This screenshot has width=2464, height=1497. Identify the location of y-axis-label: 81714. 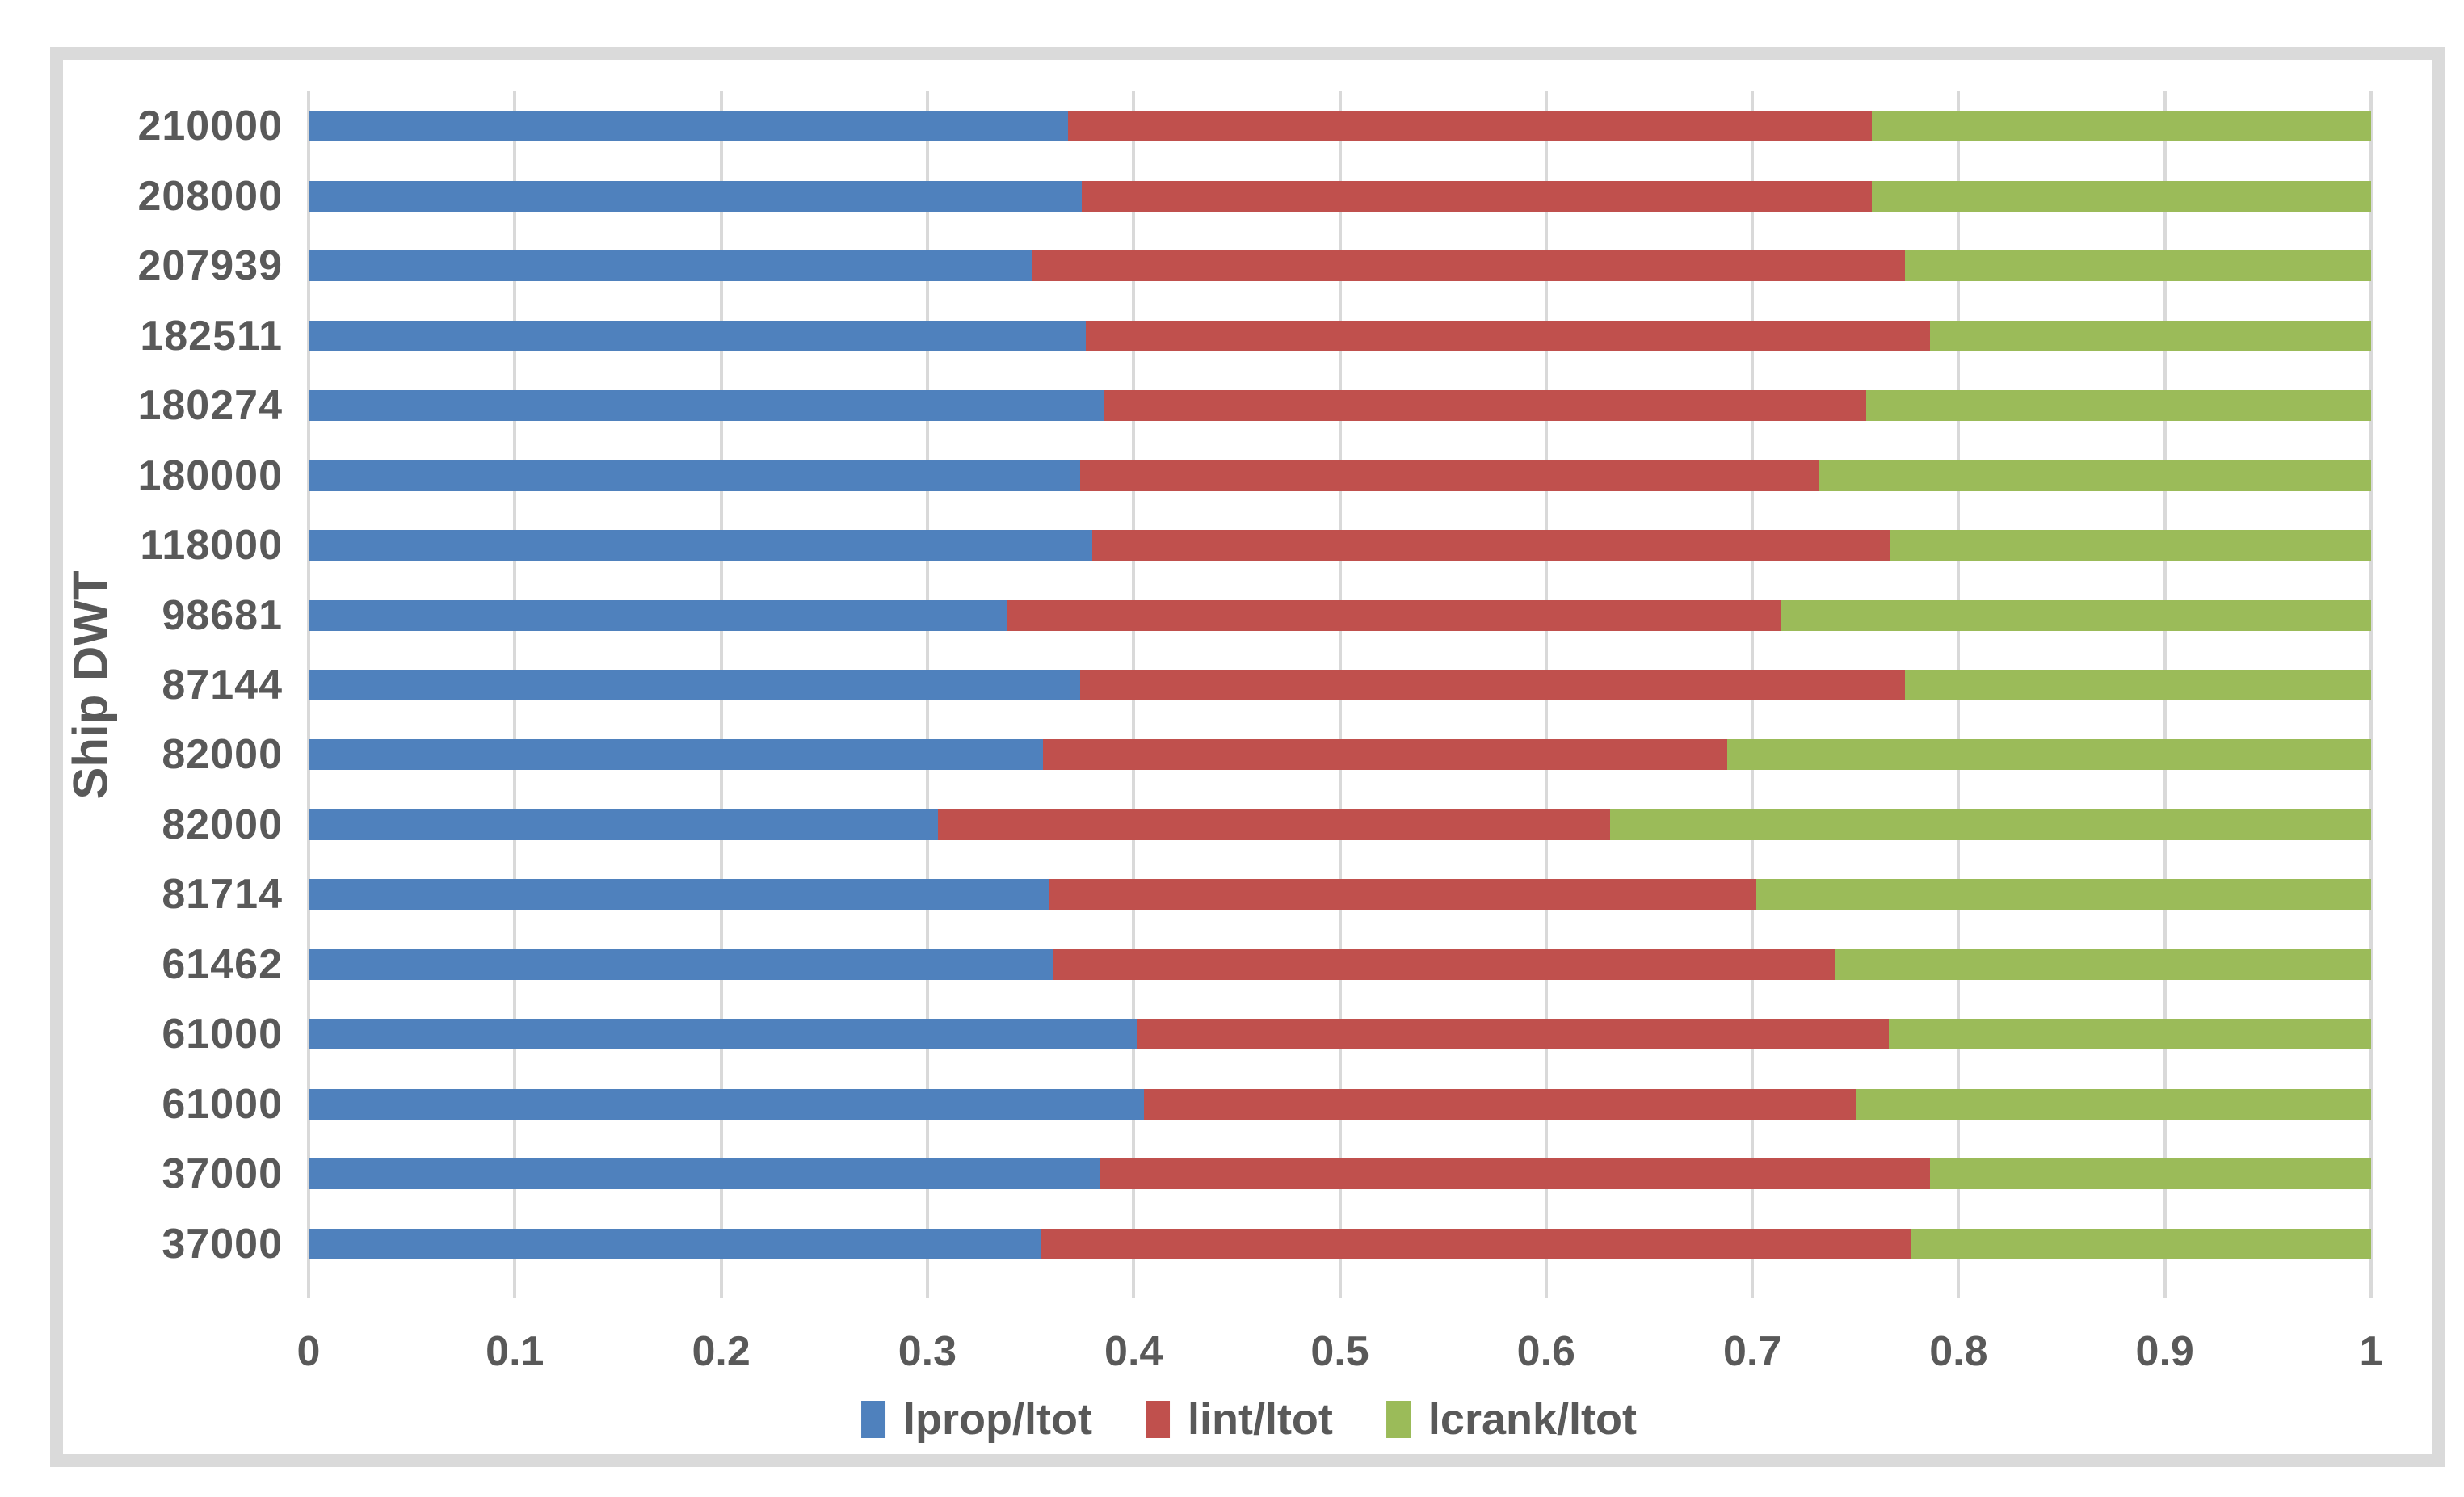
(223, 895).